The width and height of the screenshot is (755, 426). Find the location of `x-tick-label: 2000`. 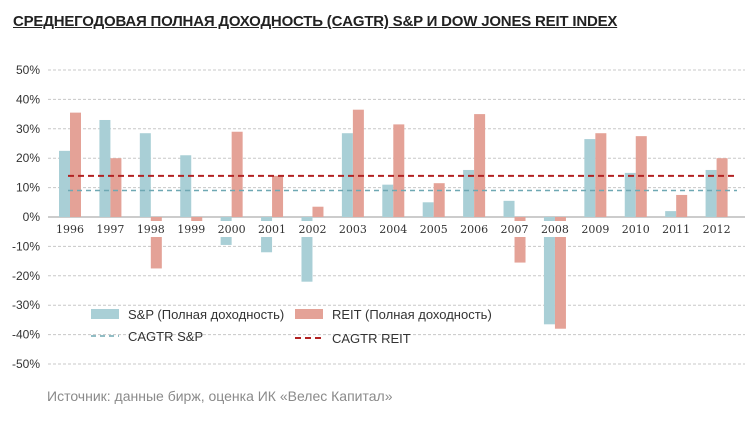

x-tick-label: 2000 is located at coordinates (232, 229).